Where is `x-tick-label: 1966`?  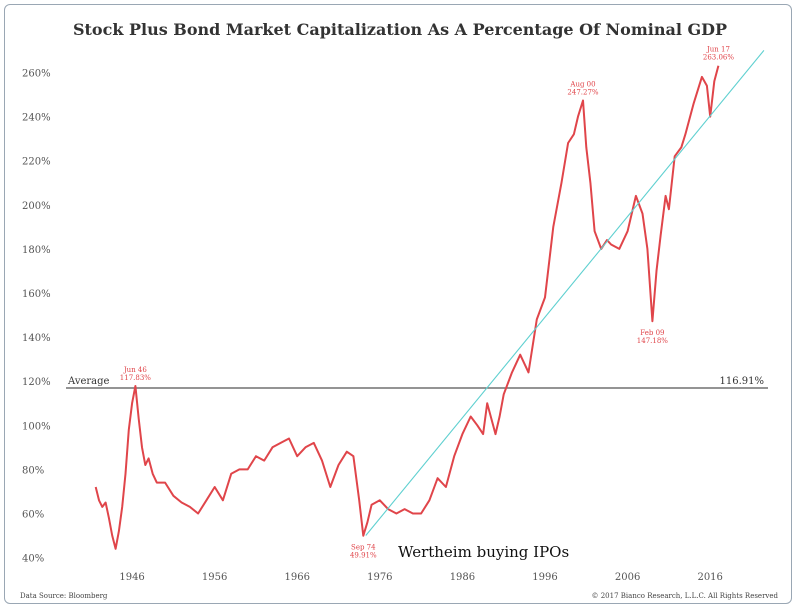
x-tick-label: 1966 is located at coordinates (297, 577).